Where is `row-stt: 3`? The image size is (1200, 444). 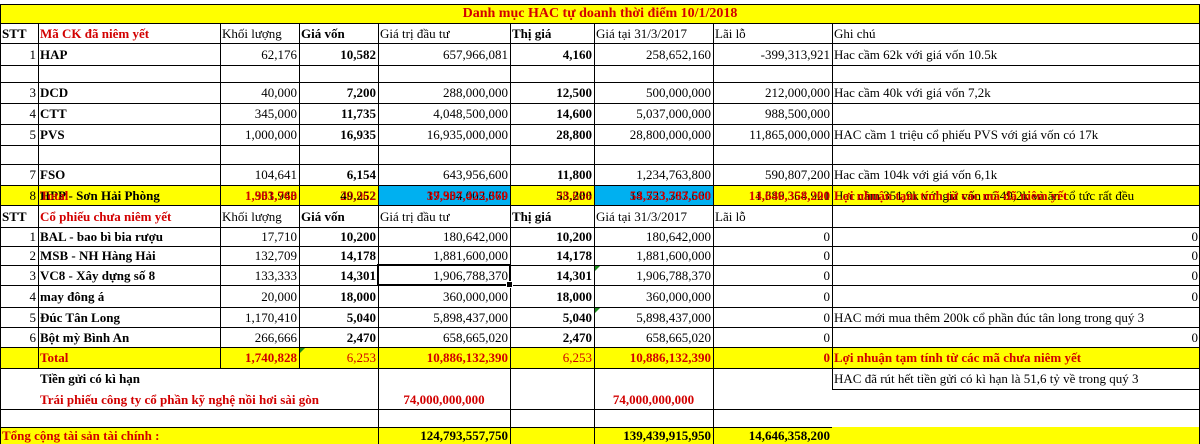 row-stt: 3 is located at coordinates (33, 92).